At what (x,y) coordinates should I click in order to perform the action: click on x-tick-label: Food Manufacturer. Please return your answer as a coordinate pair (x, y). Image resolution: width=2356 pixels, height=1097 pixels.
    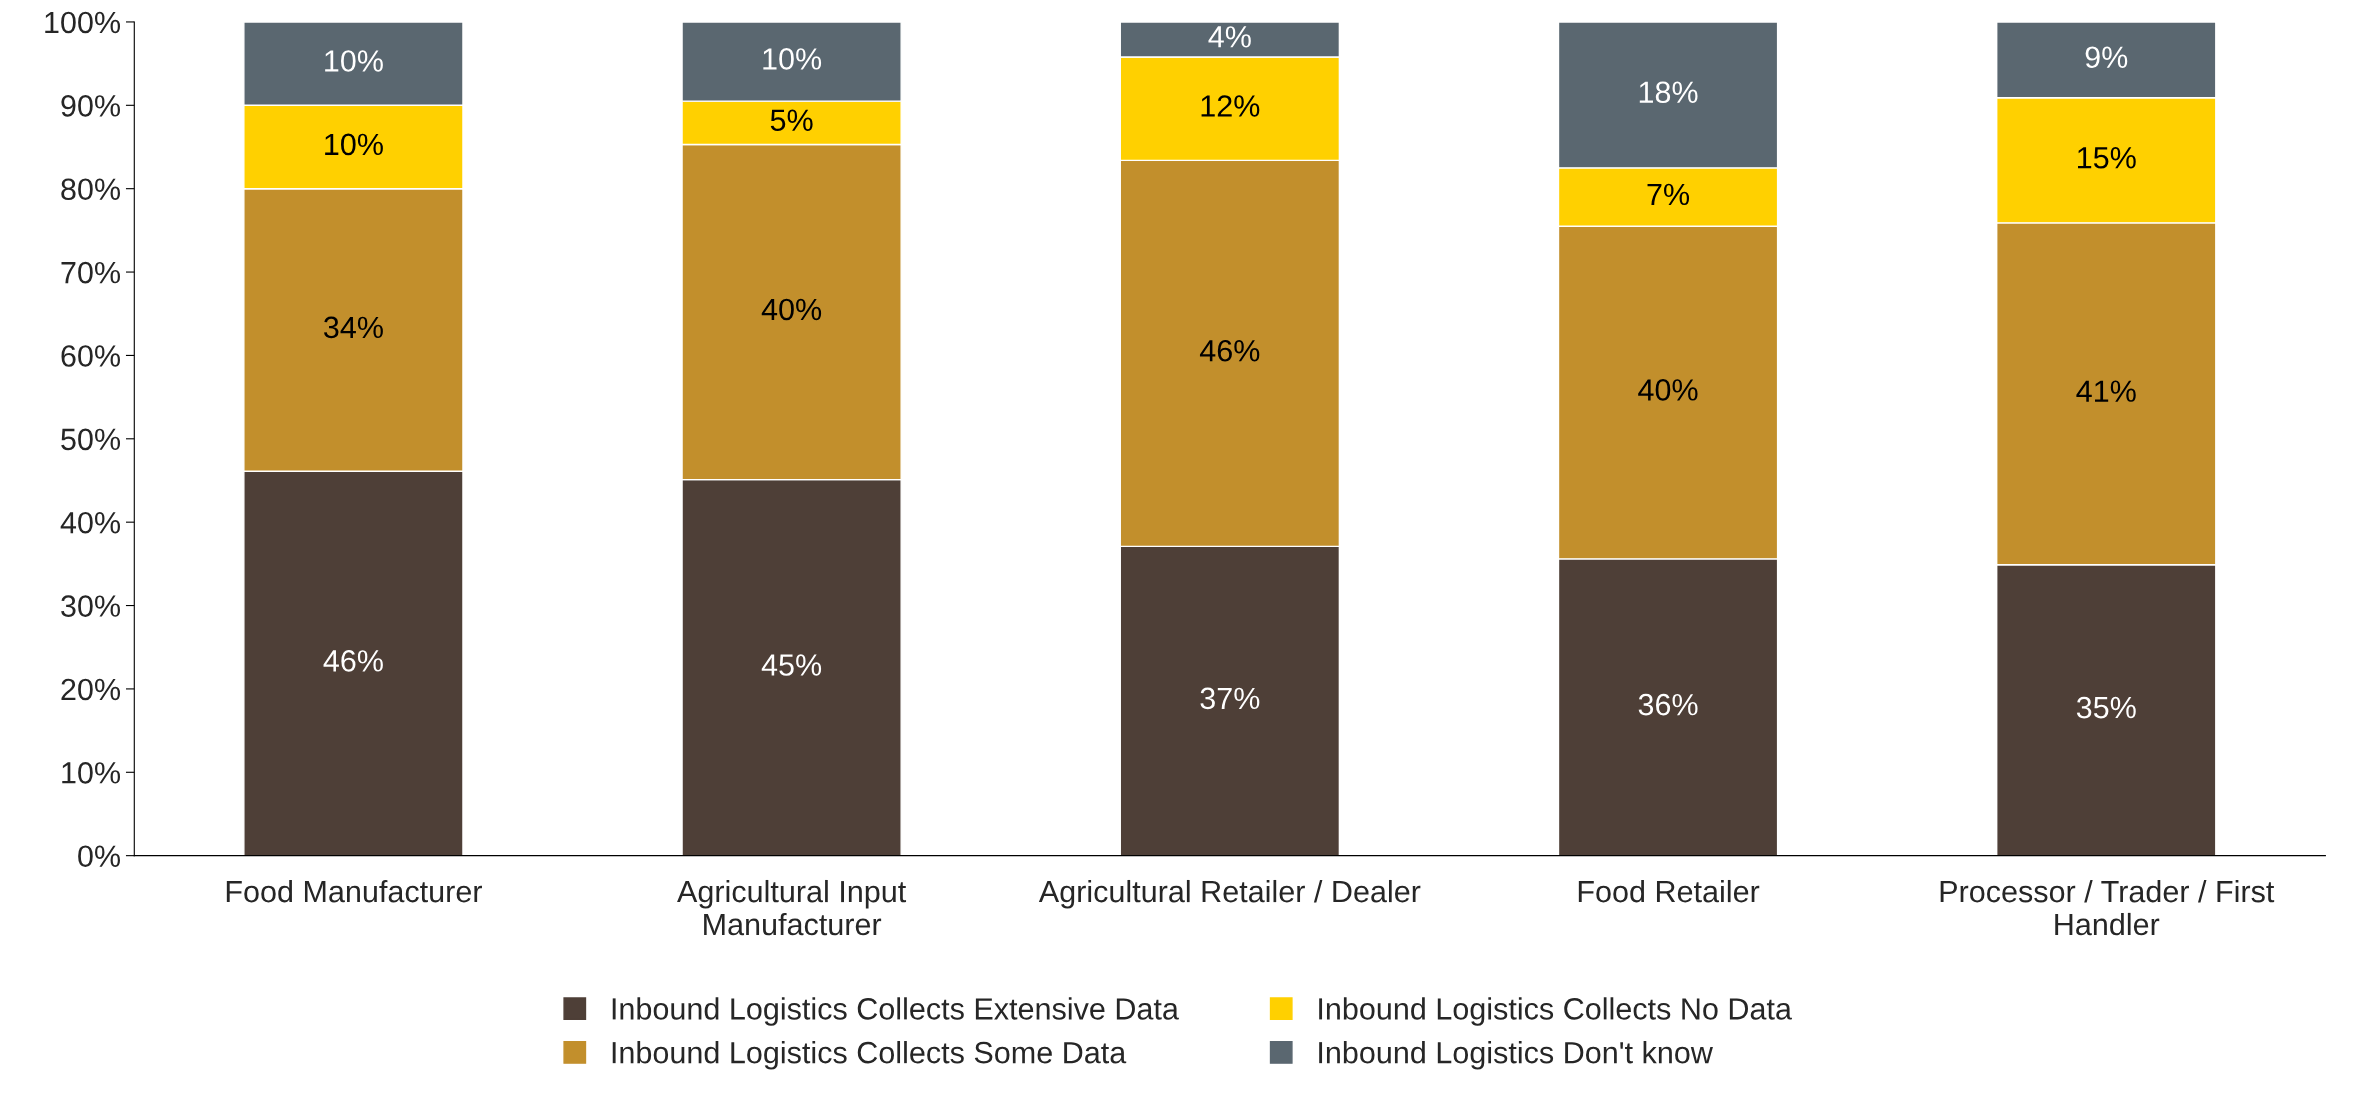
    Looking at the image, I should click on (354, 891).